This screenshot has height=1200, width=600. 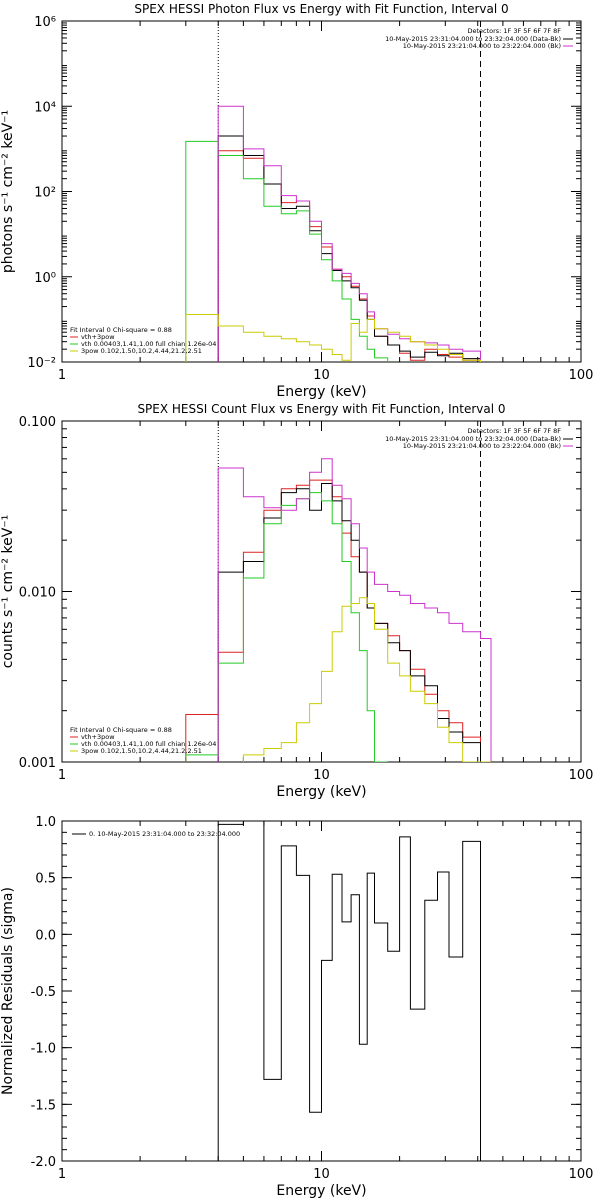 What do you see at coordinates (45, 107) in the screenshot?
I see `y-tick-label: 10⁴` at bounding box center [45, 107].